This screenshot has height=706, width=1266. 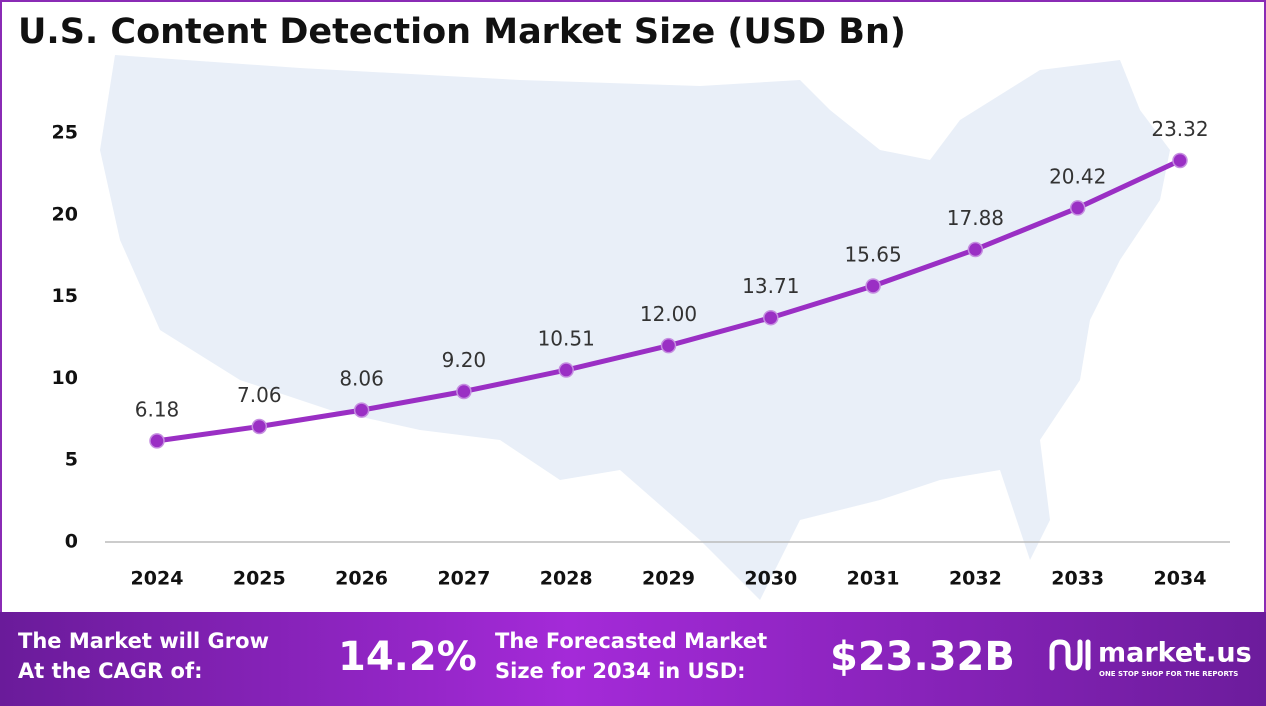 I want to click on data-label: 12.00, so click(x=668, y=314).